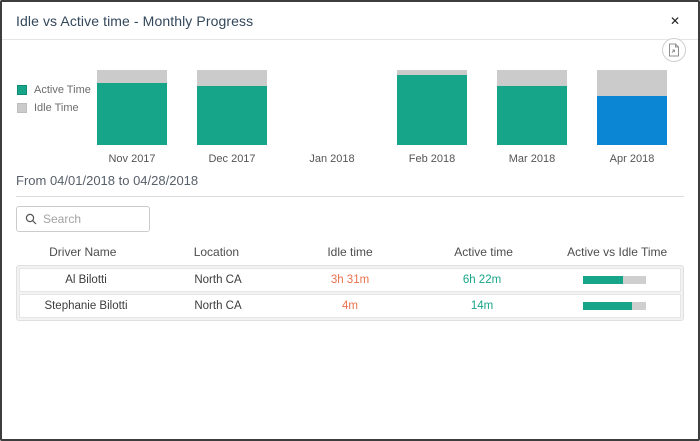 The image size is (700, 441). I want to click on table-row: Al Bilotti North CA 3h 31m 6h 22m, so click(350, 280).